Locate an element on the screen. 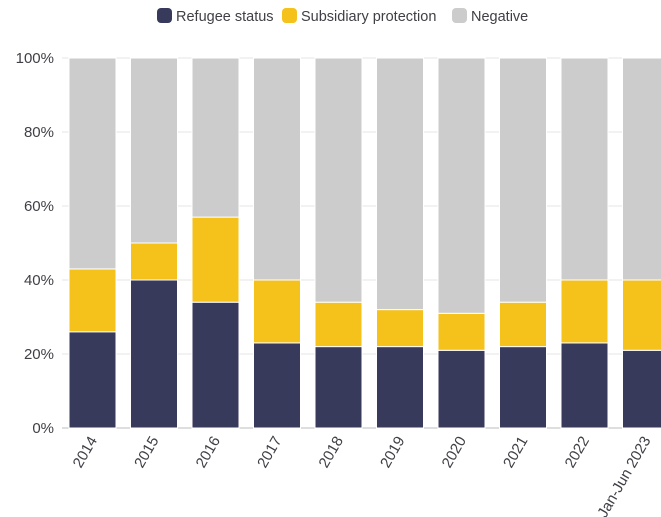  x-tick-label: 2020 is located at coordinates (454, 452).